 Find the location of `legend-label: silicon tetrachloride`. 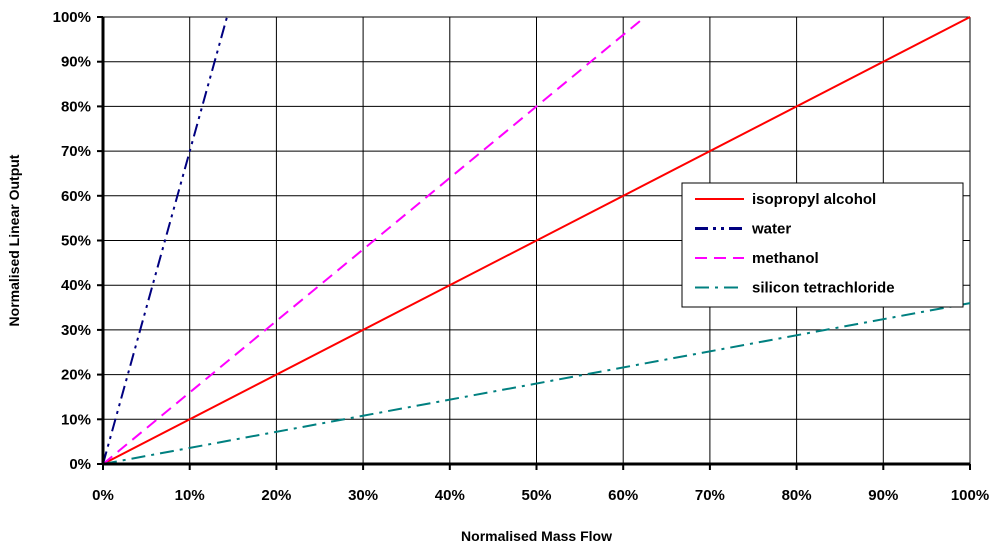

legend-label: silicon tetrachloride is located at coordinates (823, 288).